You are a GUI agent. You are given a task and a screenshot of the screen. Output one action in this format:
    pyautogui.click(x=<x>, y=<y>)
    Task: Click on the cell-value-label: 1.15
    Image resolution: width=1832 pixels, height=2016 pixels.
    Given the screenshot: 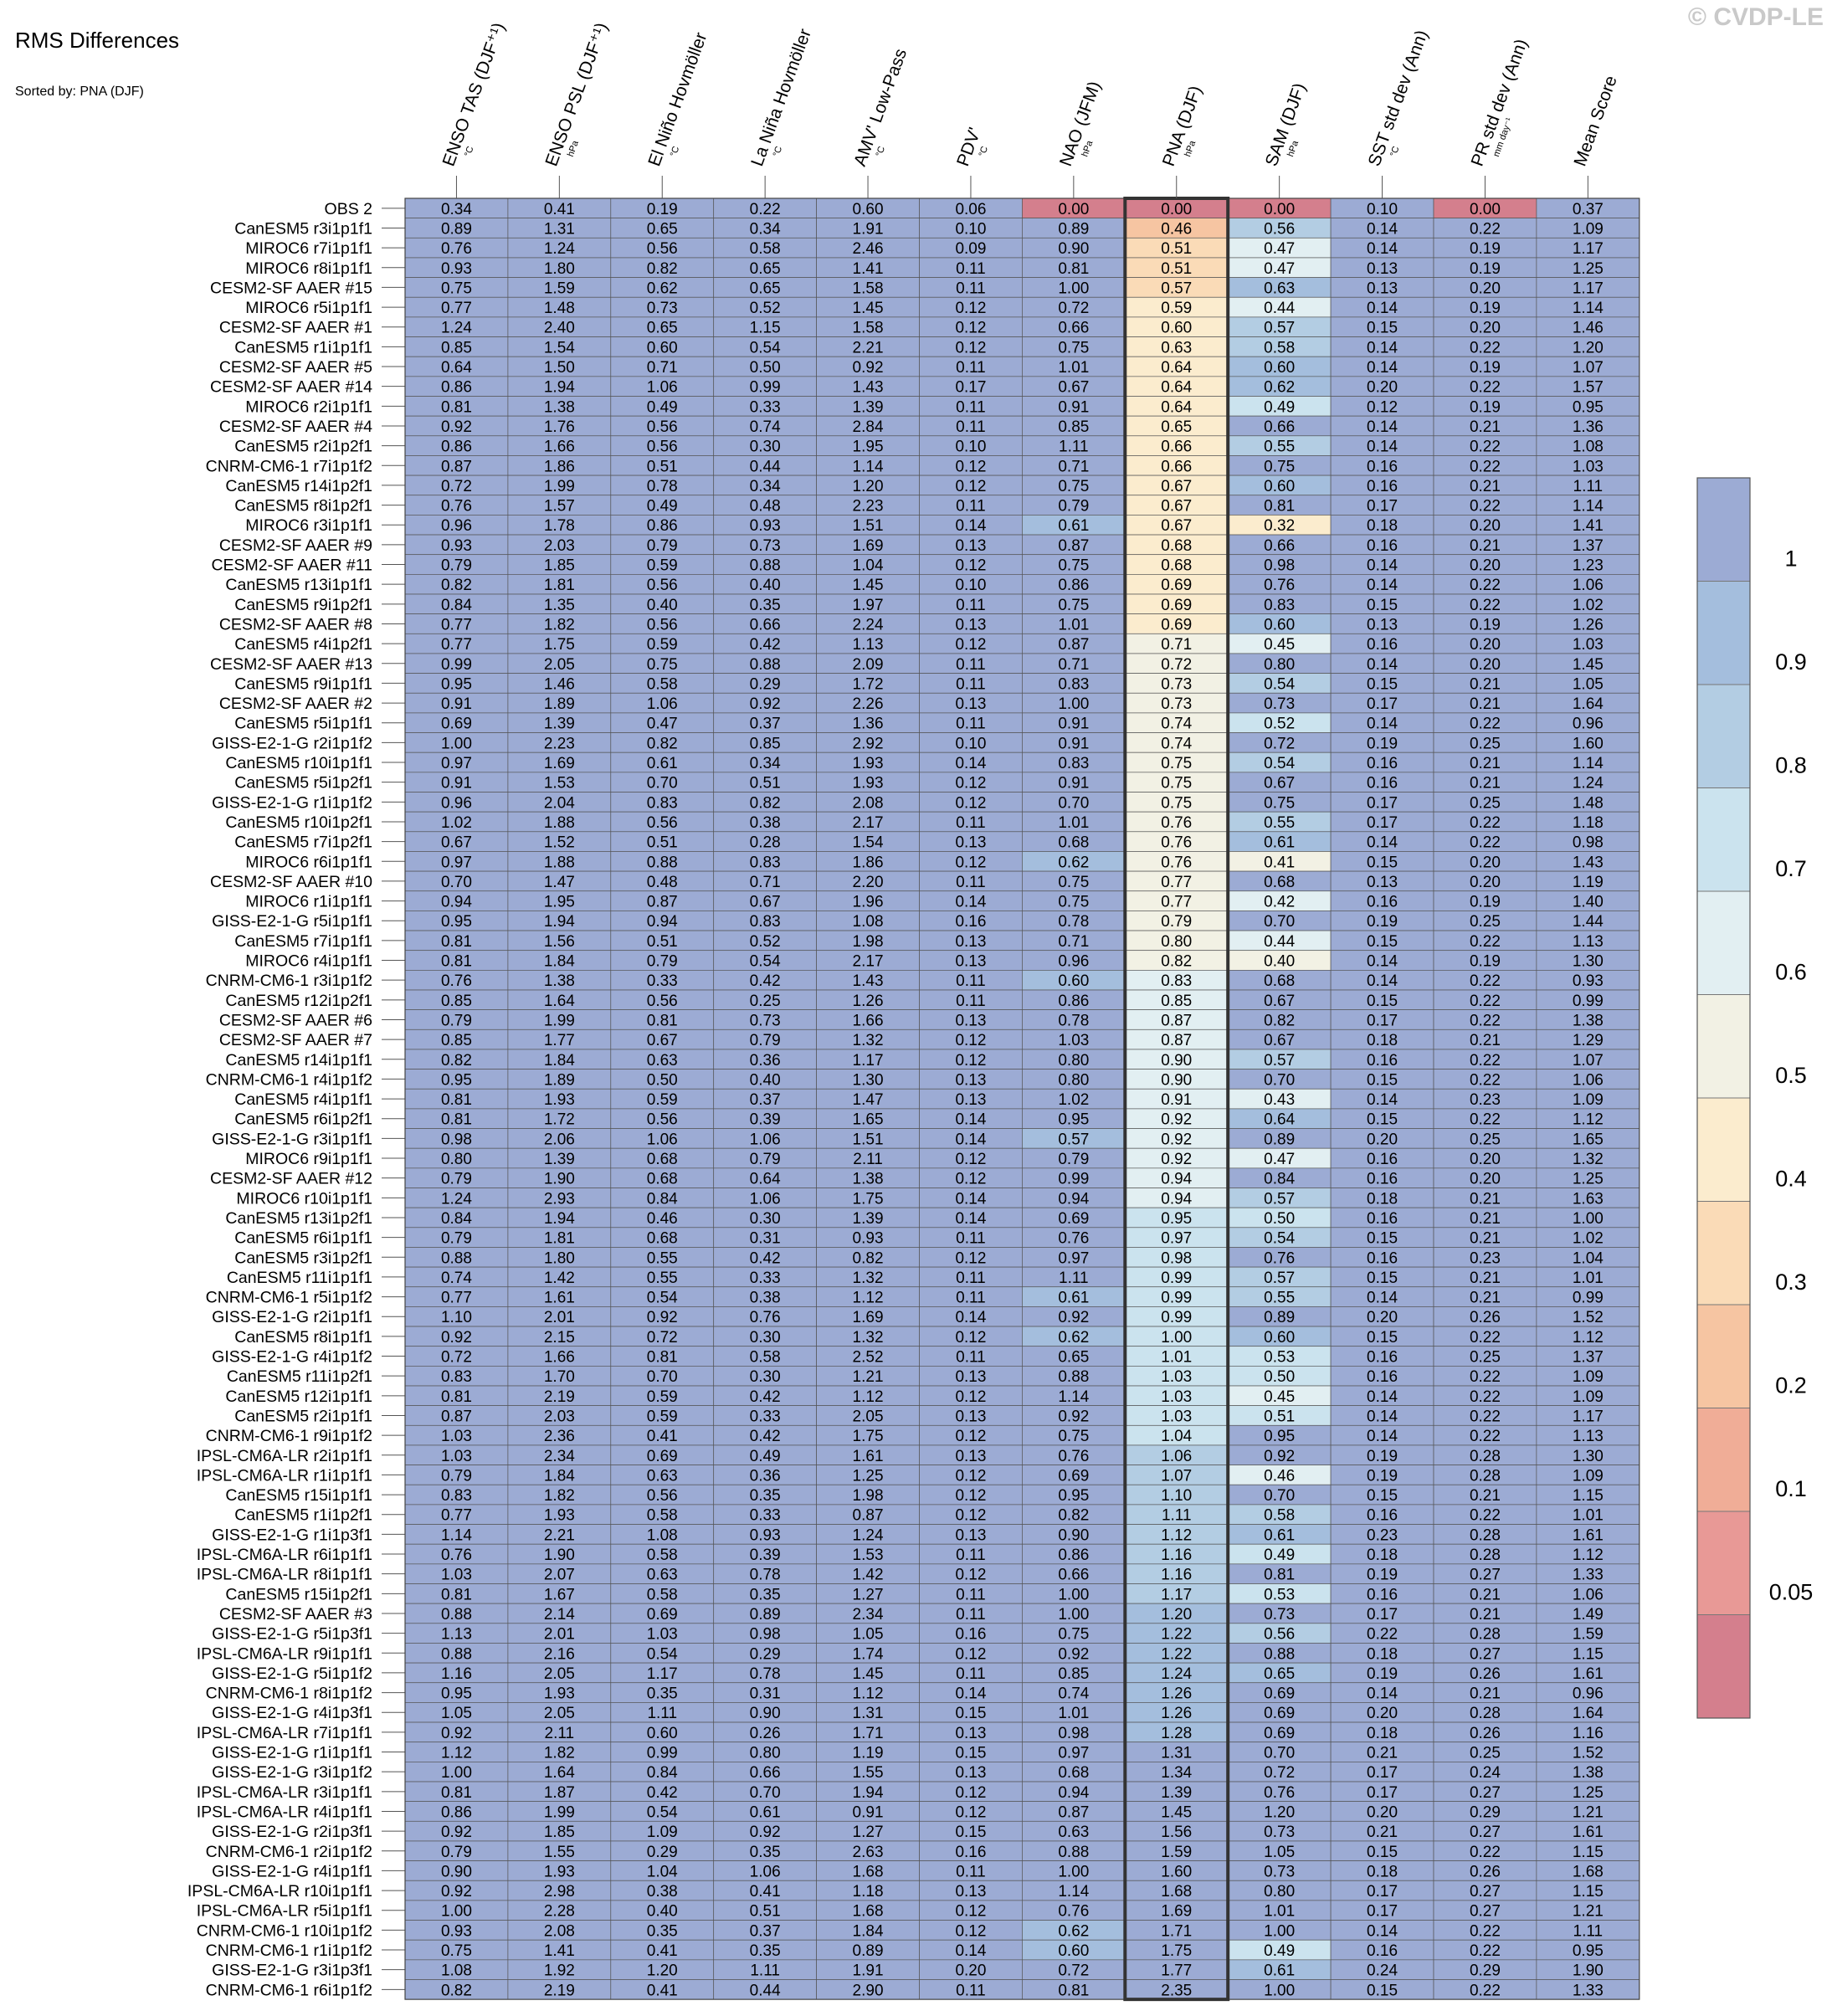 What is the action you would take?
    pyautogui.click(x=765, y=328)
    